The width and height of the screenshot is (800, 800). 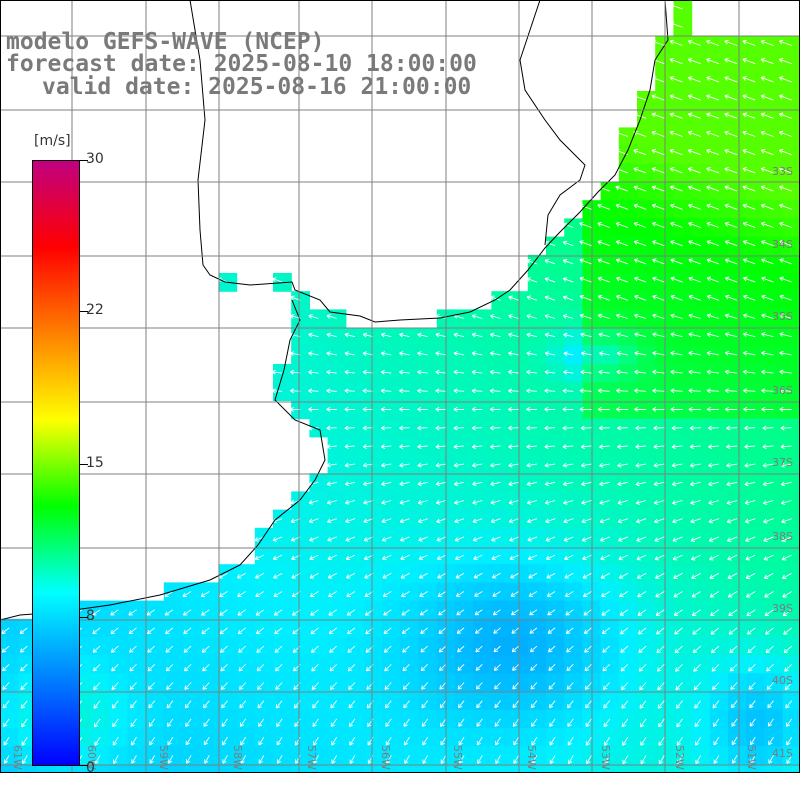 What do you see at coordinates (782, 608) in the screenshot?
I see `lat-label: 39S` at bounding box center [782, 608].